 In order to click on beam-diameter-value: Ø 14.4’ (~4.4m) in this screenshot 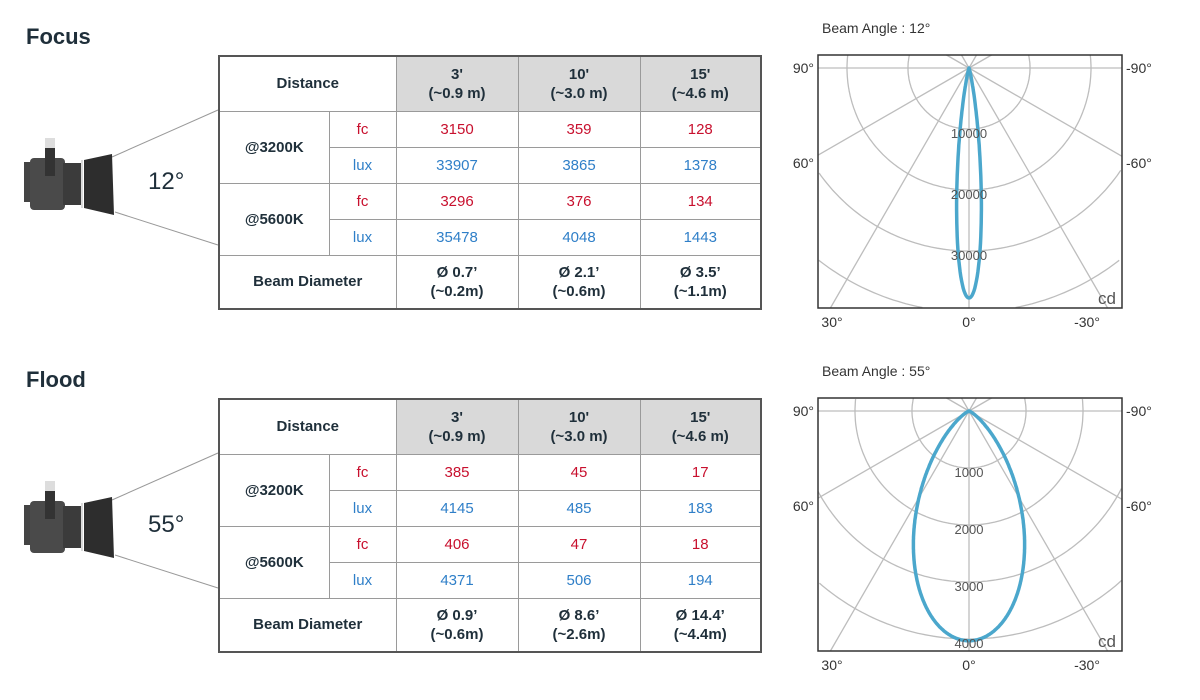, I will do `click(700, 625)`.